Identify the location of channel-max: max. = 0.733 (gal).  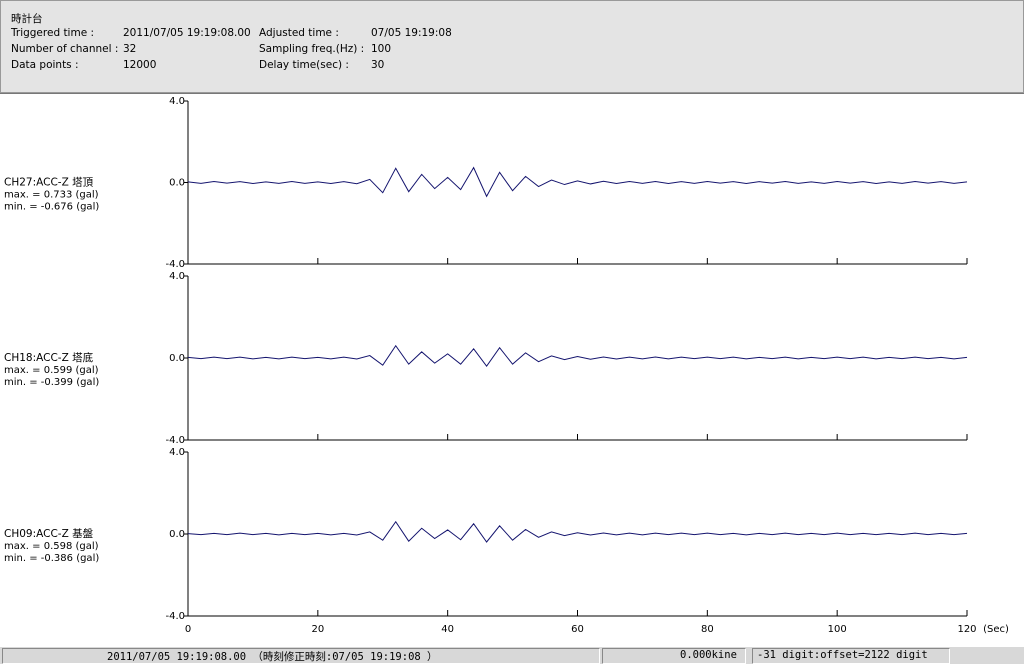
(51, 195).